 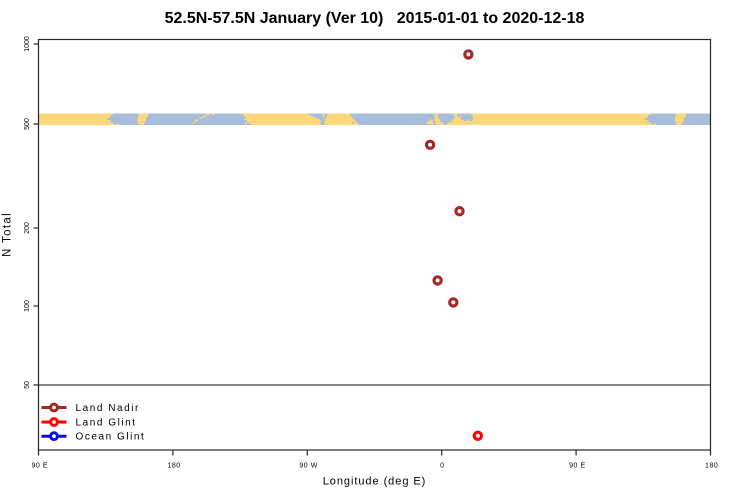 What do you see at coordinates (108, 408) in the screenshot?
I see `svg-text: Land Nadir` at bounding box center [108, 408].